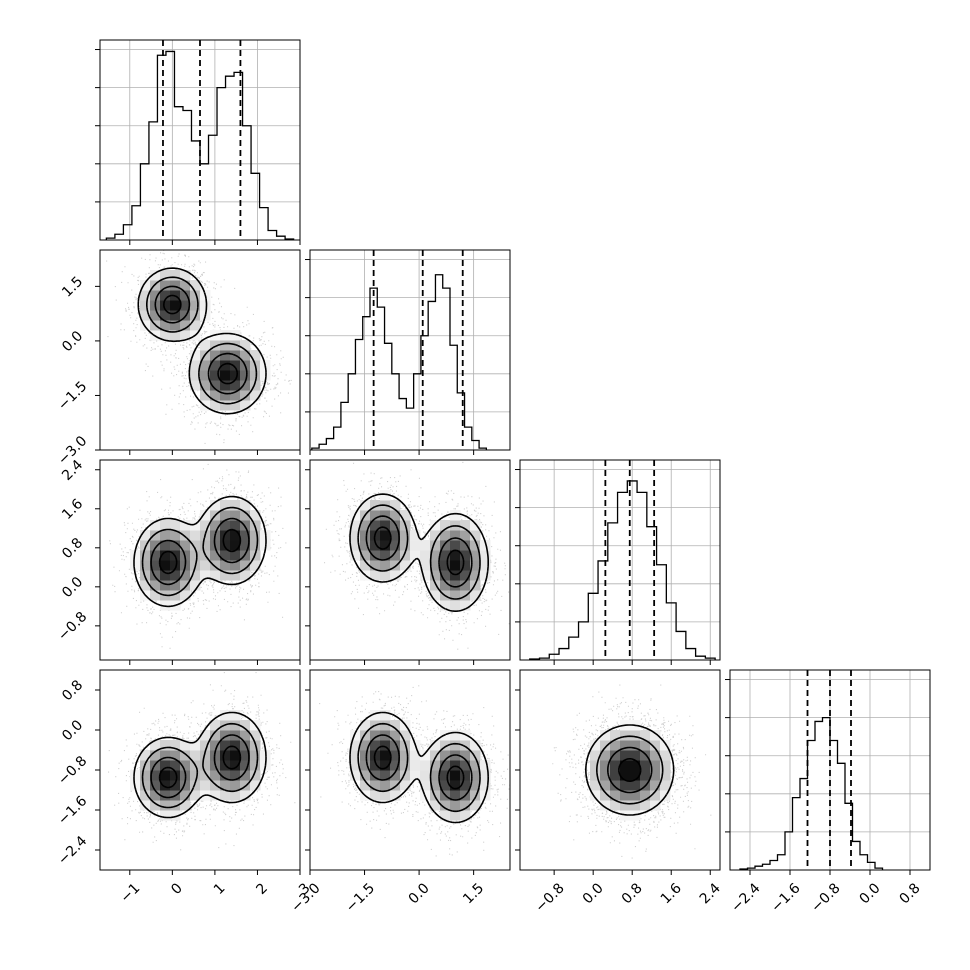 This screenshot has width=970, height=970. What do you see at coordinates (72, 770) in the screenshot?
I see `y-tick-label-3-2: −0.8` at bounding box center [72, 770].